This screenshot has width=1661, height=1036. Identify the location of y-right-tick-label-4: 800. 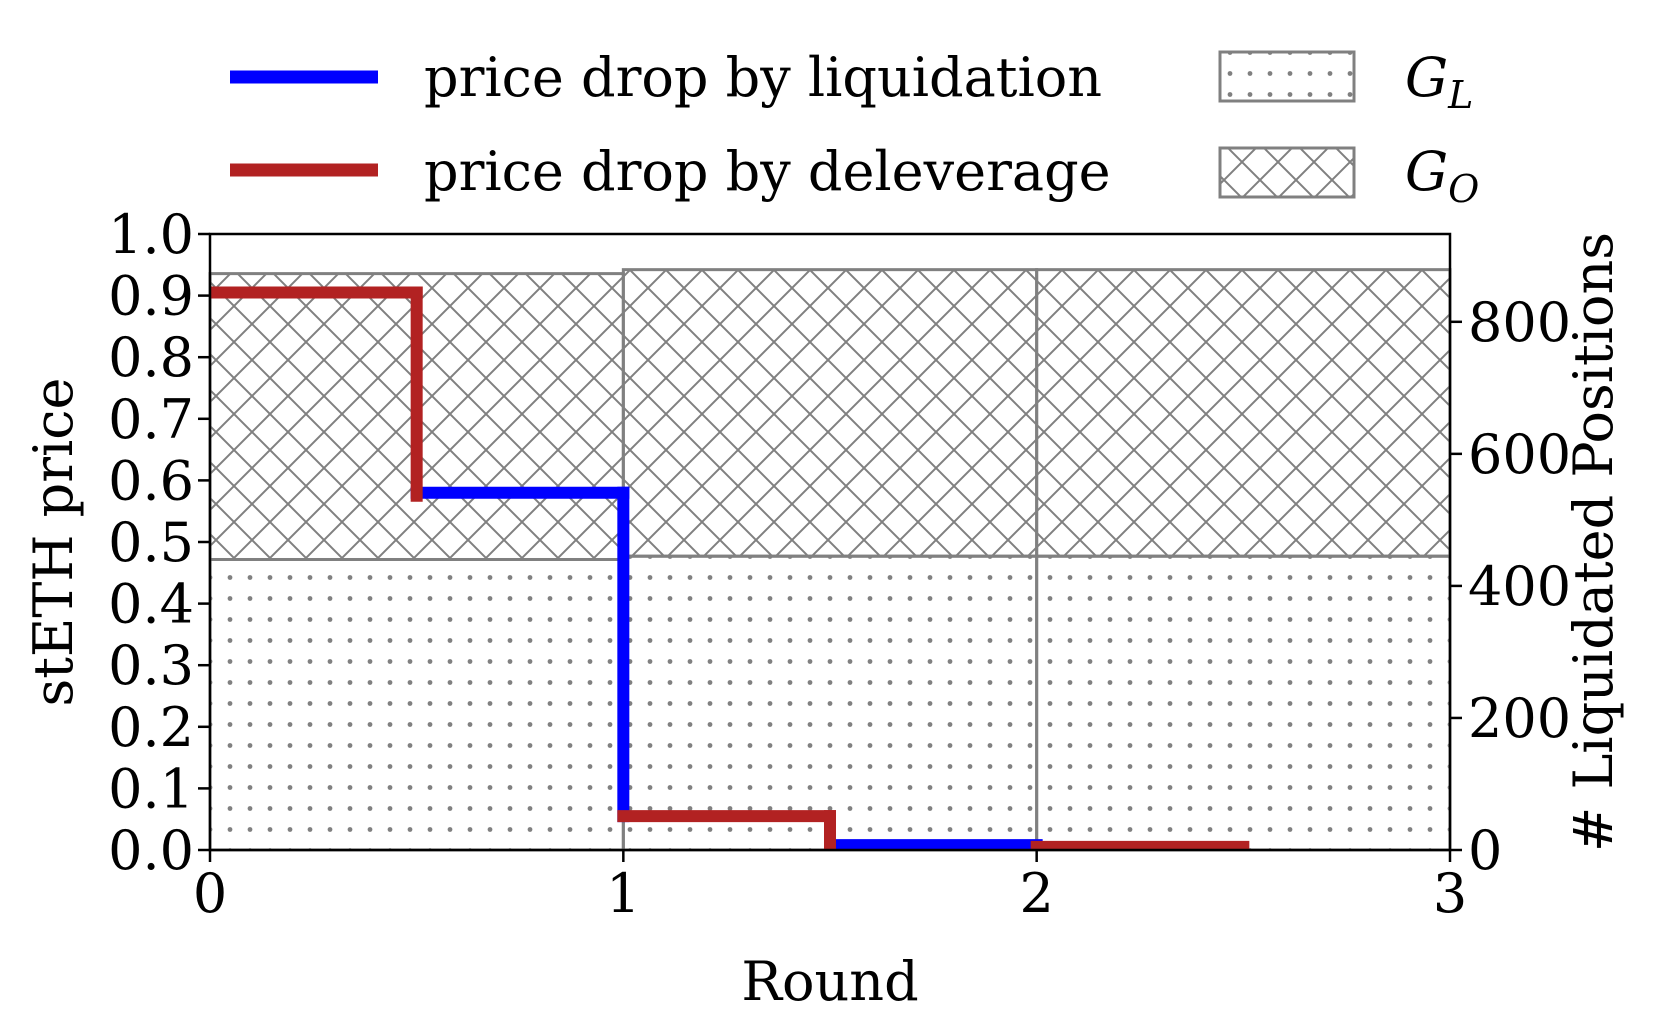
(1519, 322).